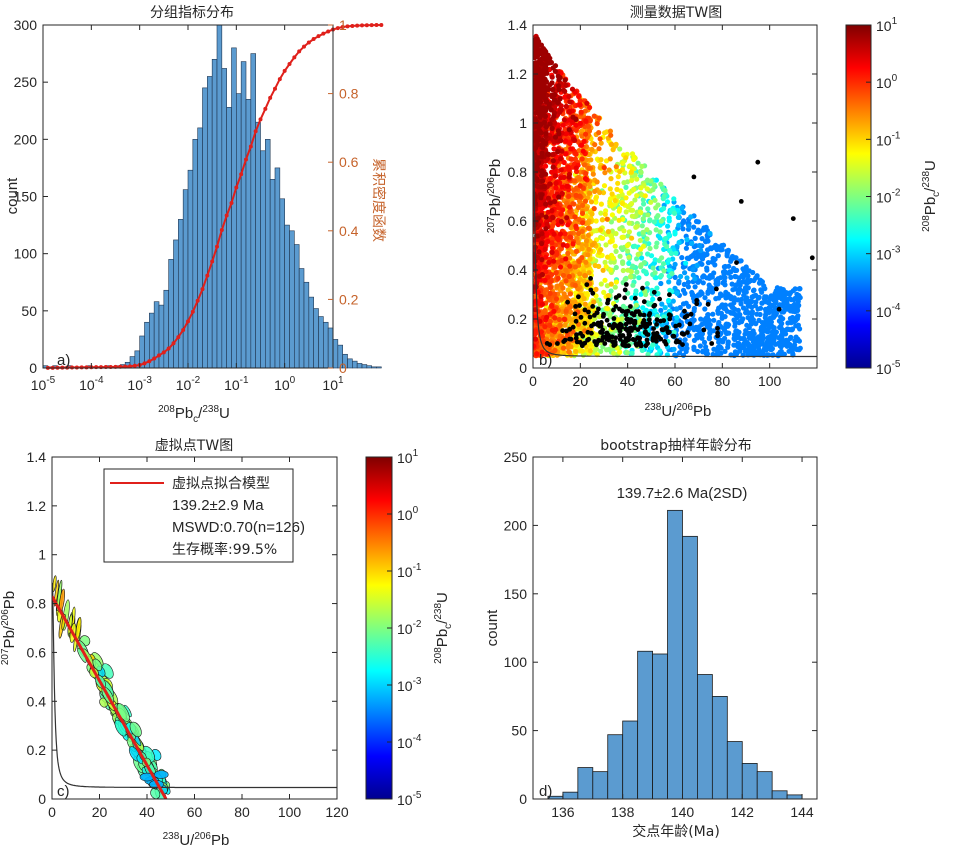  What do you see at coordinates (675, 254) in the screenshot?
I see `panel-b-concordia-curve` at bounding box center [675, 254].